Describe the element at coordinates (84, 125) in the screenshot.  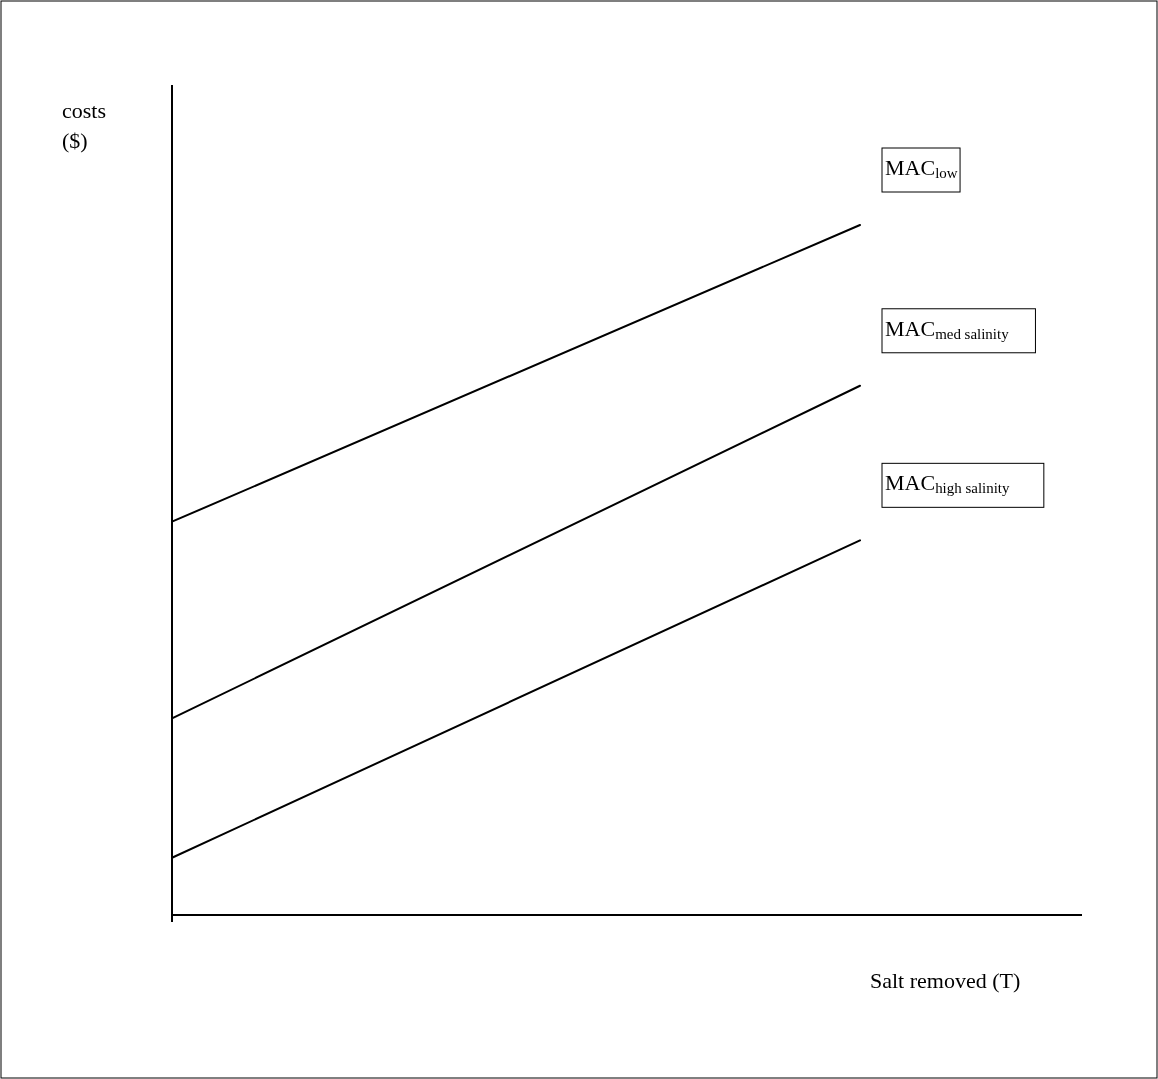
I see `y-axis-title: costs ($)` at that location.